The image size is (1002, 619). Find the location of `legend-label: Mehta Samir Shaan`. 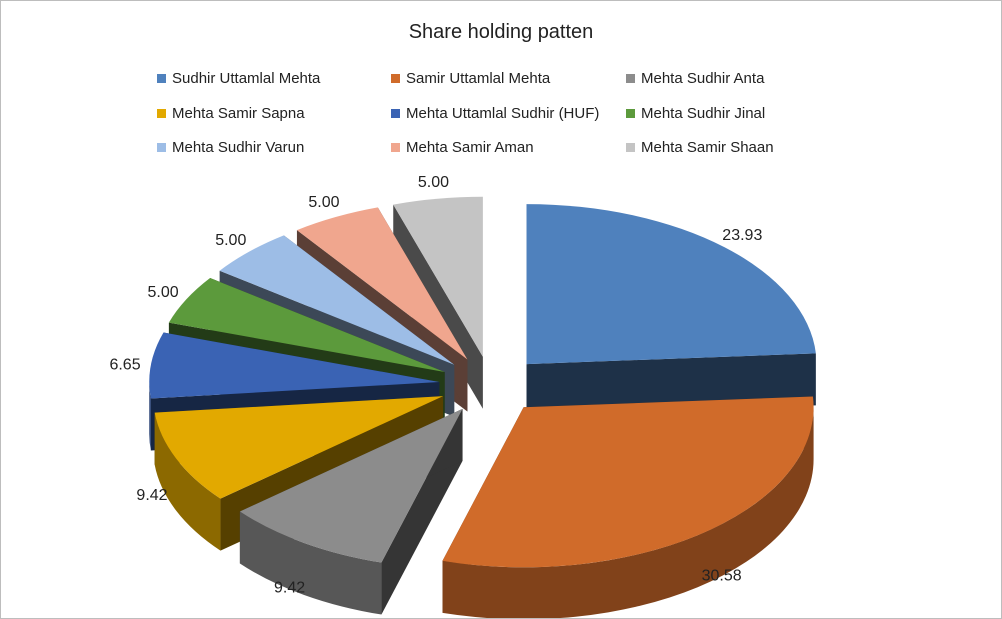

legend-label: Mehta Samir Shaan is located at coordinates (707, 147).